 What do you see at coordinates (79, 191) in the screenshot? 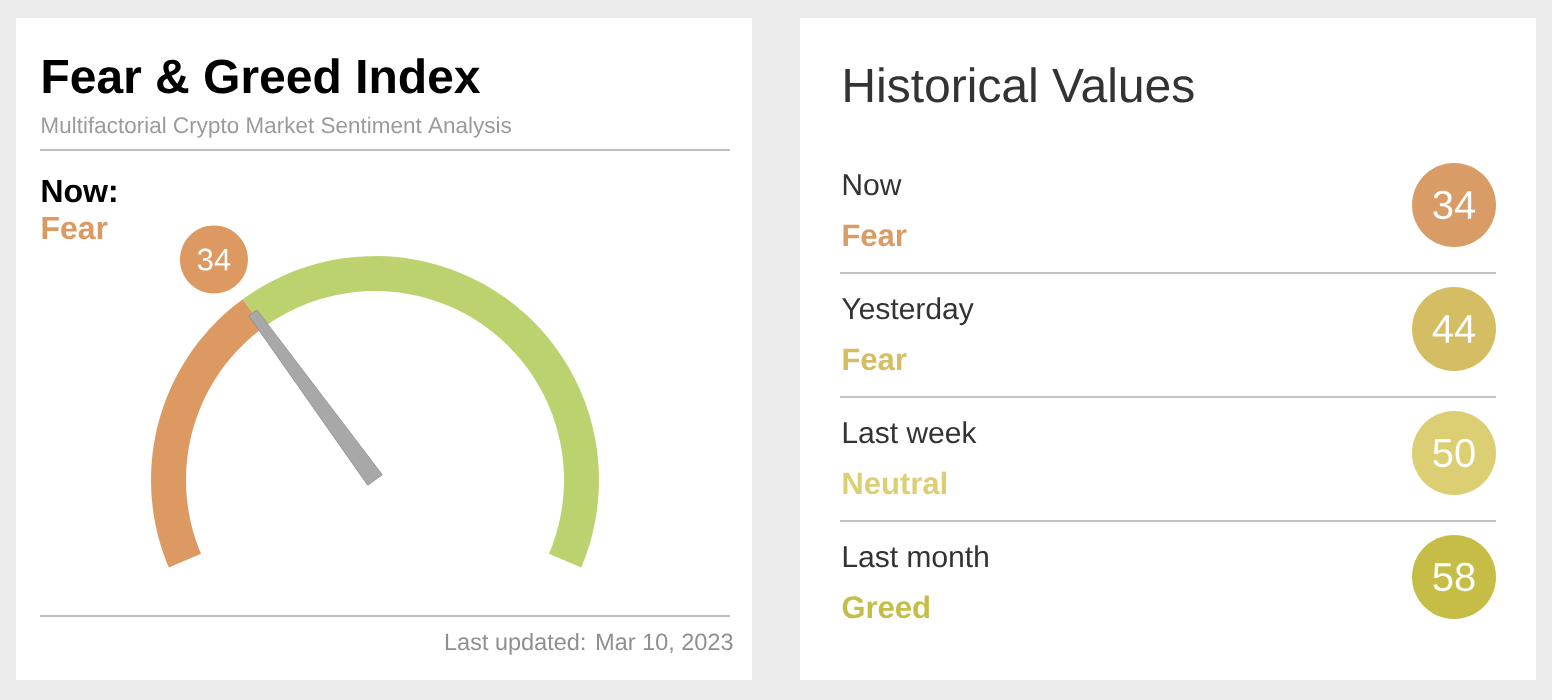
I see `text: Now:` at bounding box center [79, 191].